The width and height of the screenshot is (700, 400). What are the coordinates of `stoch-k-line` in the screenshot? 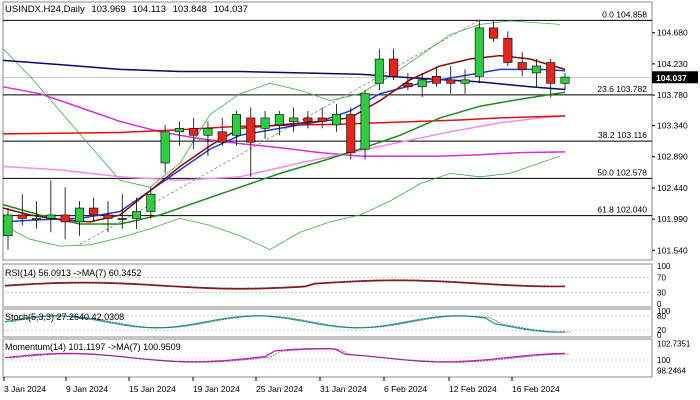 It's located at (285, 324).